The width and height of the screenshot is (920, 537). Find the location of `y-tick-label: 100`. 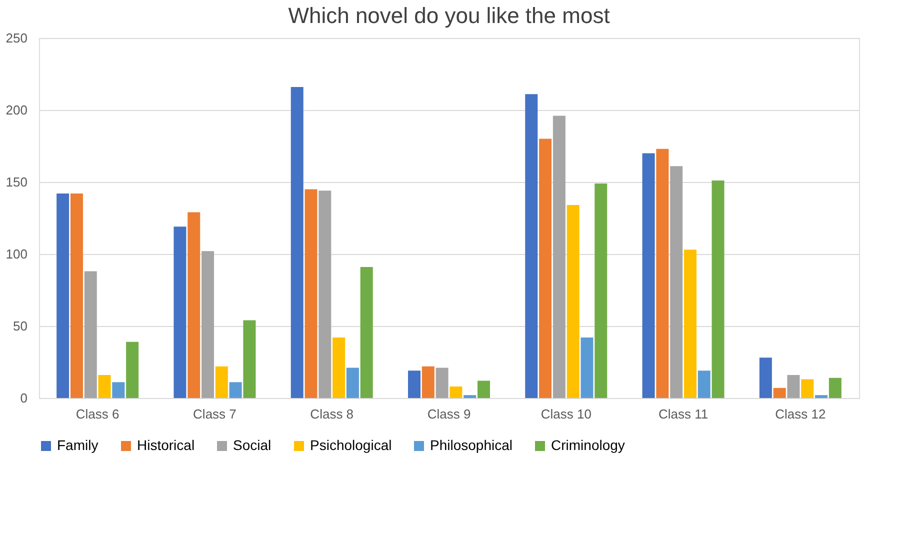

y-tick-label: 100 is located at coordinates (17, 254).